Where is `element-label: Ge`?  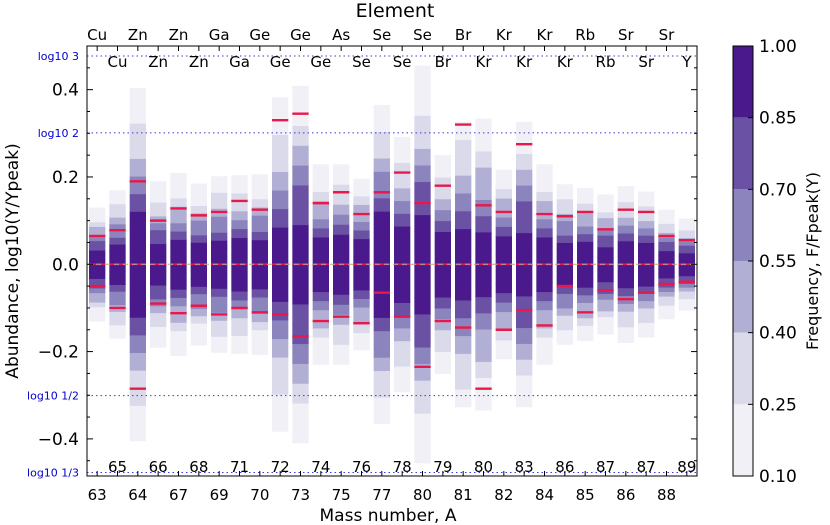 element-label: Ge is located at coordinates (280, 62).